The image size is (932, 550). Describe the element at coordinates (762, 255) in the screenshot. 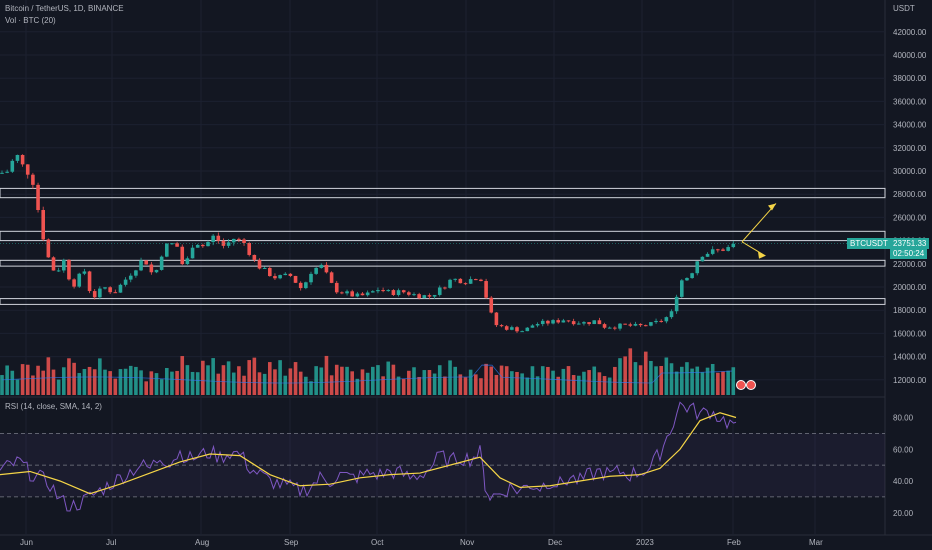

I see `arrow-down-head` at that location.